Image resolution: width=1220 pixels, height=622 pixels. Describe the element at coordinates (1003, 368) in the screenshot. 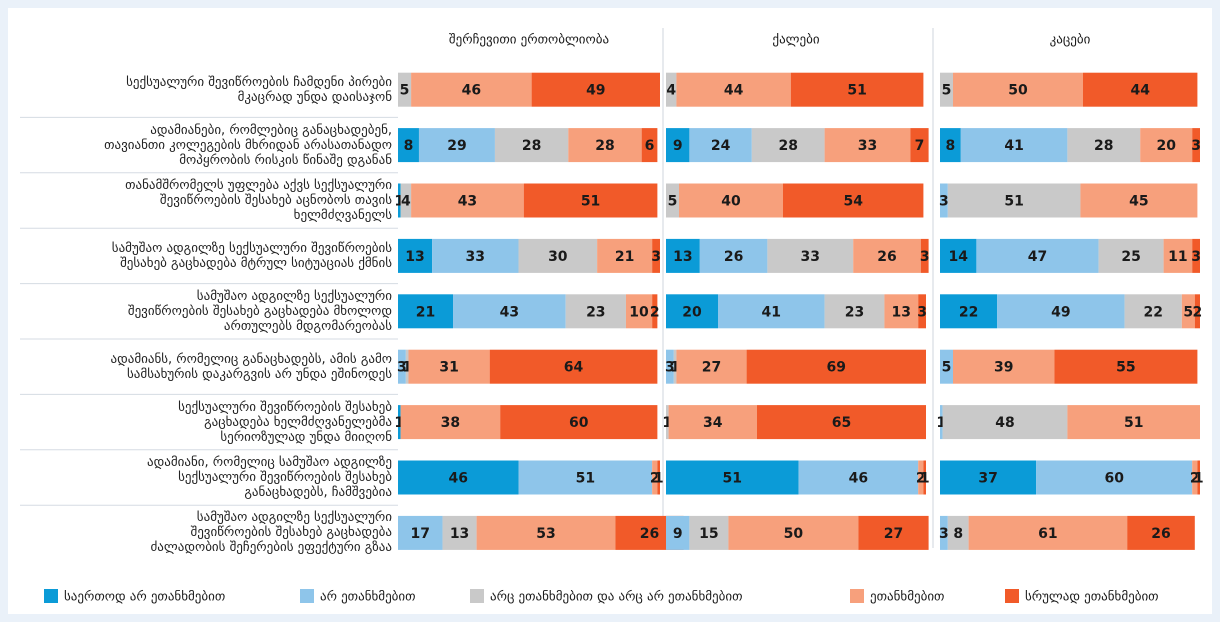

I see `value-label: 39` at that location.